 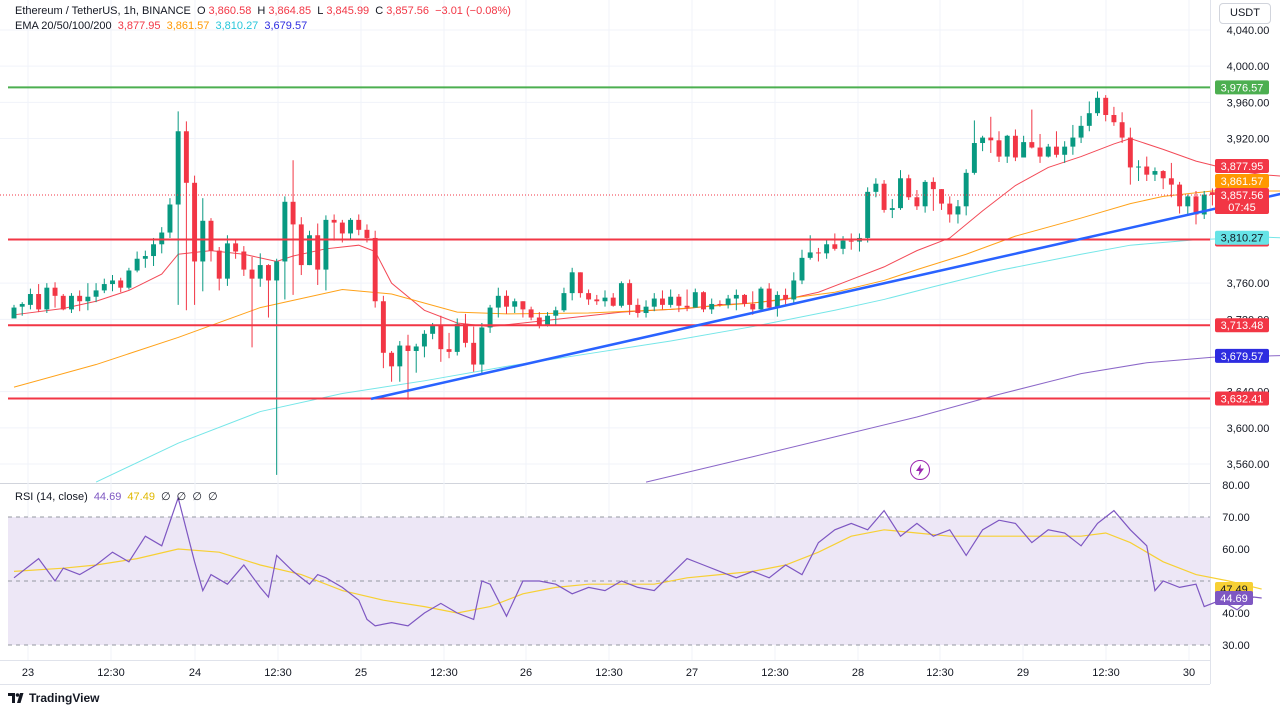 What do you see at coordinates (637, 571) in the screenshot?
I see `rsi-ma-line` at bounding box center [637, 571].